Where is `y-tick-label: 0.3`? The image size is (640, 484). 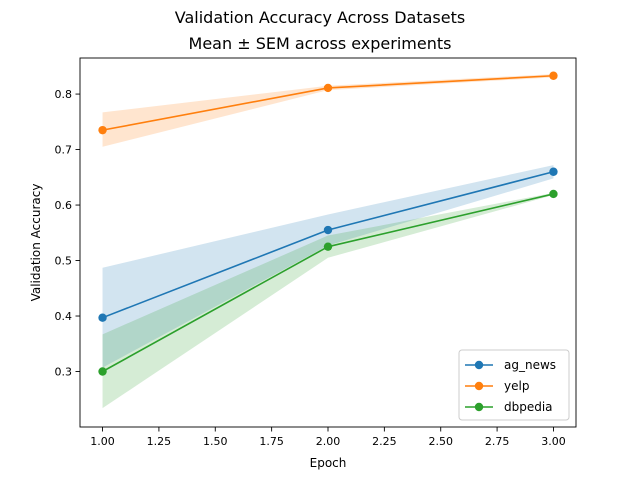
y-tick-label: 0.3 is located at coordinates (64, 372).